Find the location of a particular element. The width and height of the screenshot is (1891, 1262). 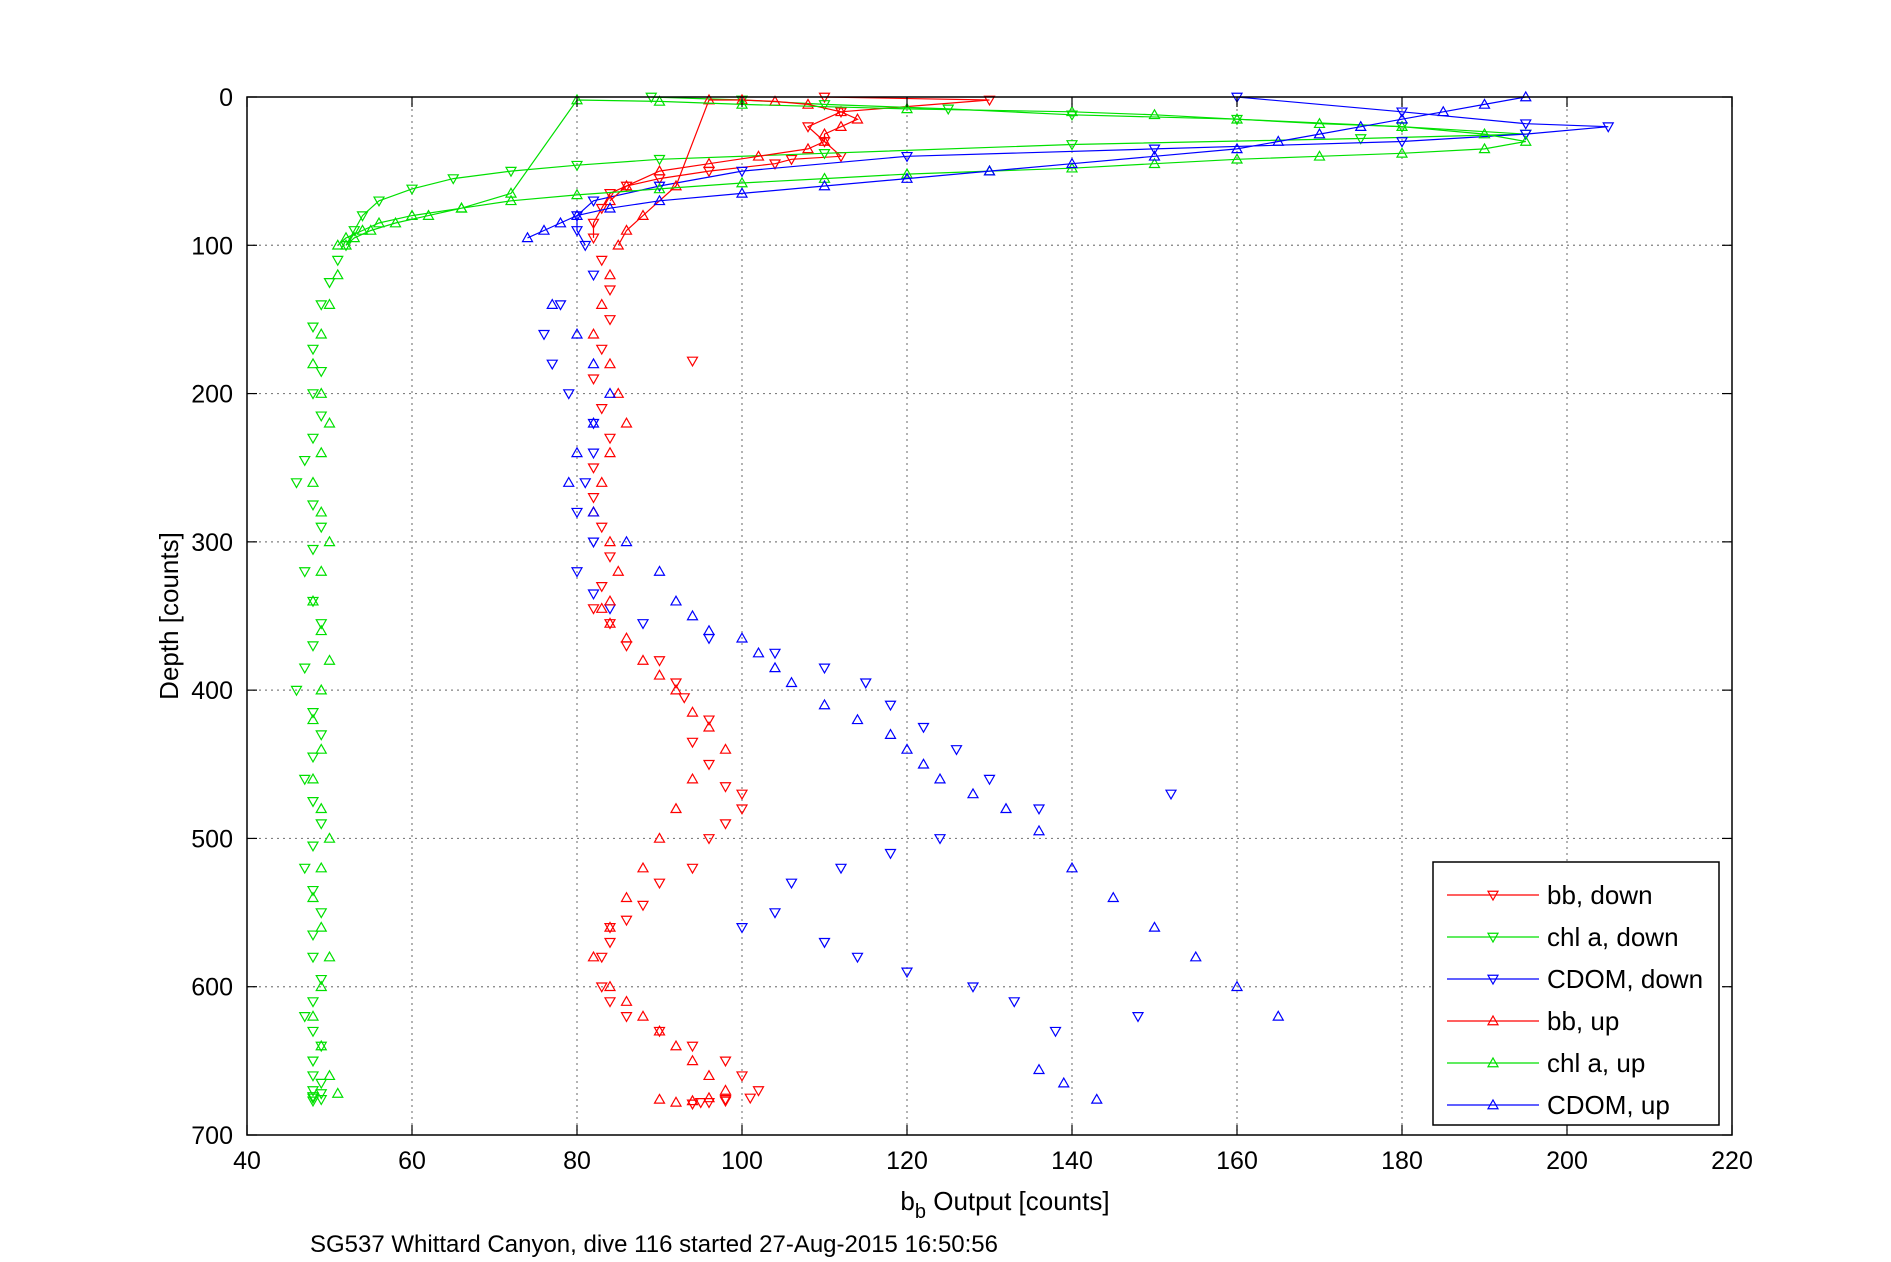

x-tick-label-80: 80 is located at coordinates (577, 1161).